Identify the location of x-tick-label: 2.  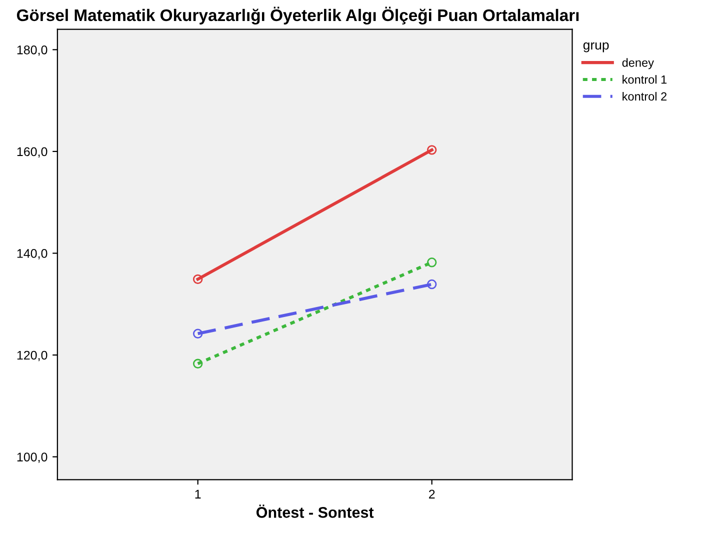
(432, 494).